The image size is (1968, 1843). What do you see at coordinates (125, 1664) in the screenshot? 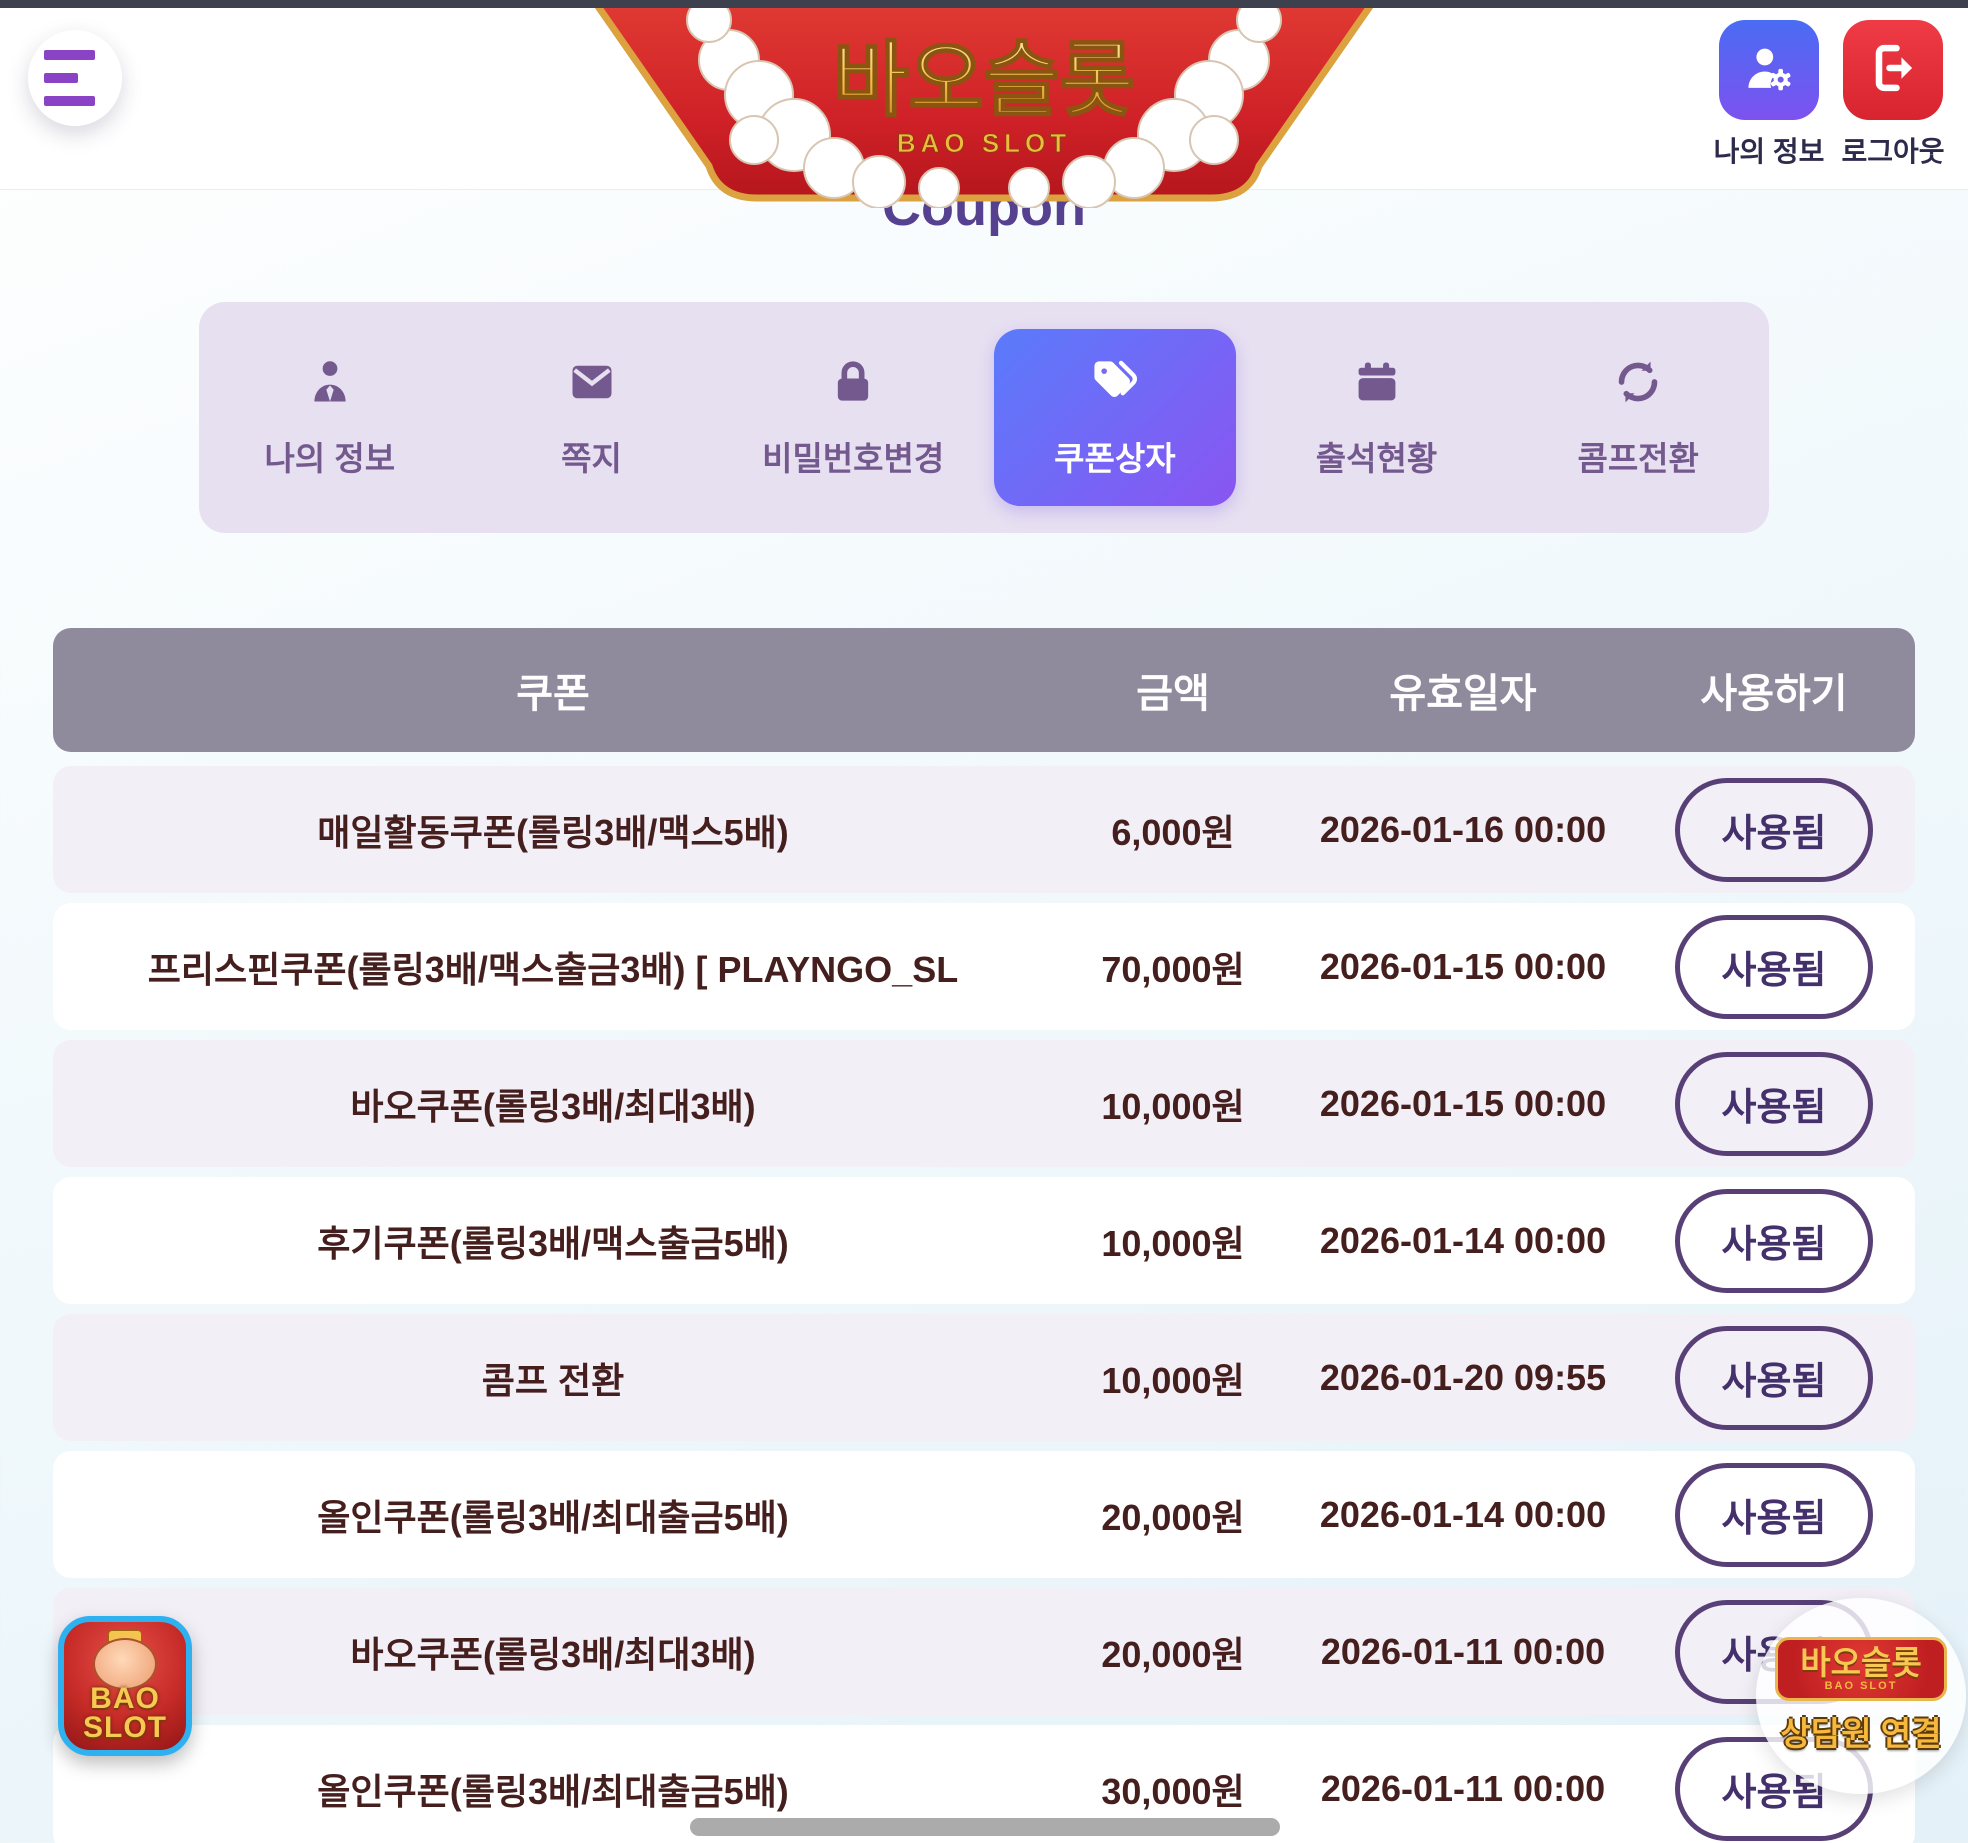
I see `mascot-face` at bounding box center [125, 1664].